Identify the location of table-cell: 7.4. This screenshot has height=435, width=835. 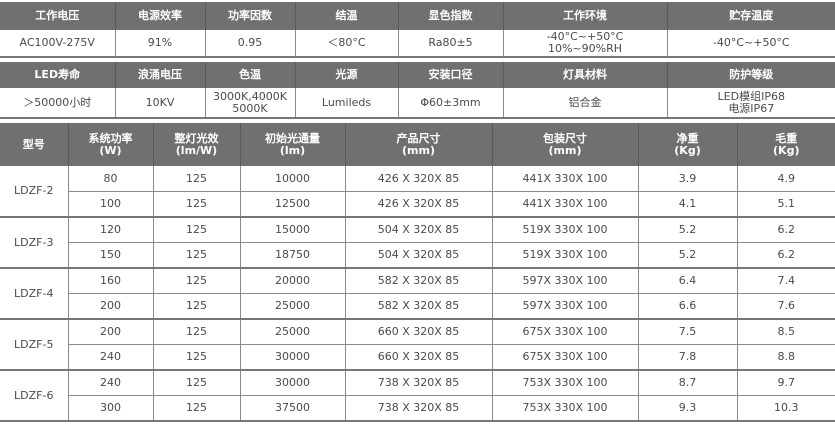
(785, 281).